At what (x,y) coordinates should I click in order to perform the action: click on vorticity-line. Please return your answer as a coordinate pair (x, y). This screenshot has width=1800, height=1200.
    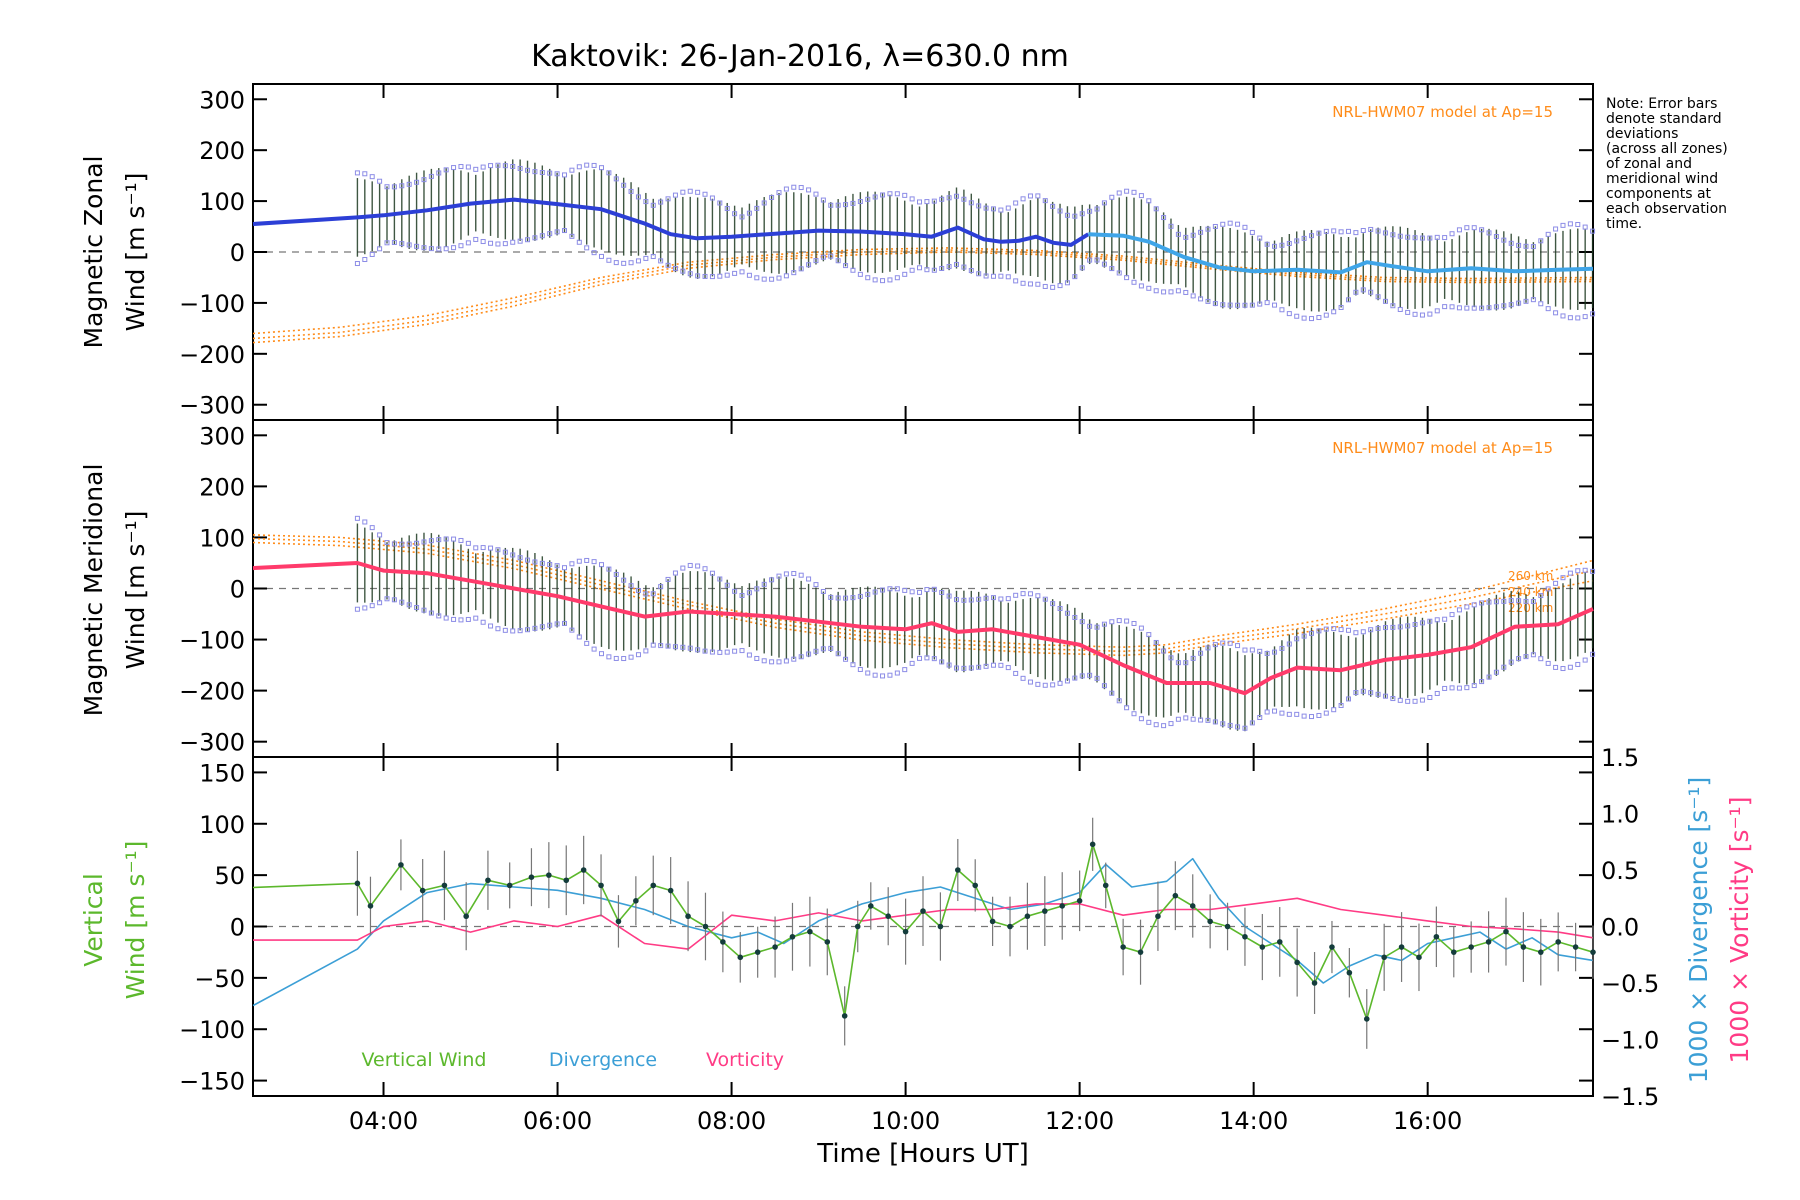
    Looking at the image, I should click on (923, 923).